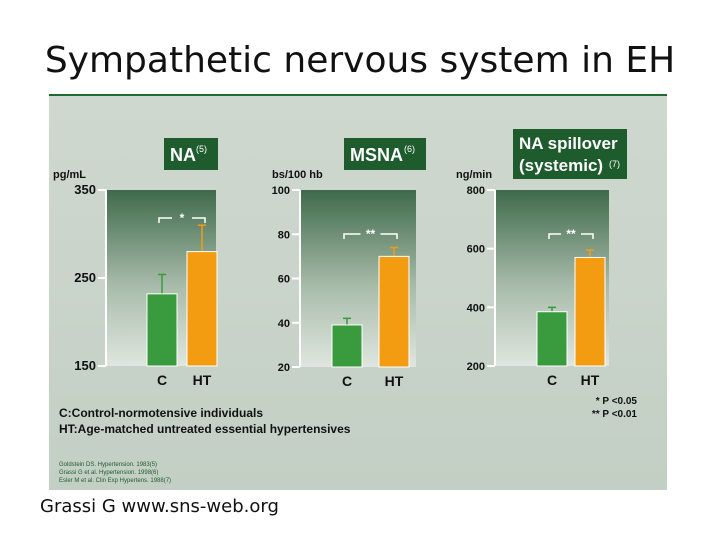 Image resolution: width=720 pixels, height=540 pixels. Describe the element at coordinates (284, 235) in the screenshot. I see `y-tick-label: 80` at that location.